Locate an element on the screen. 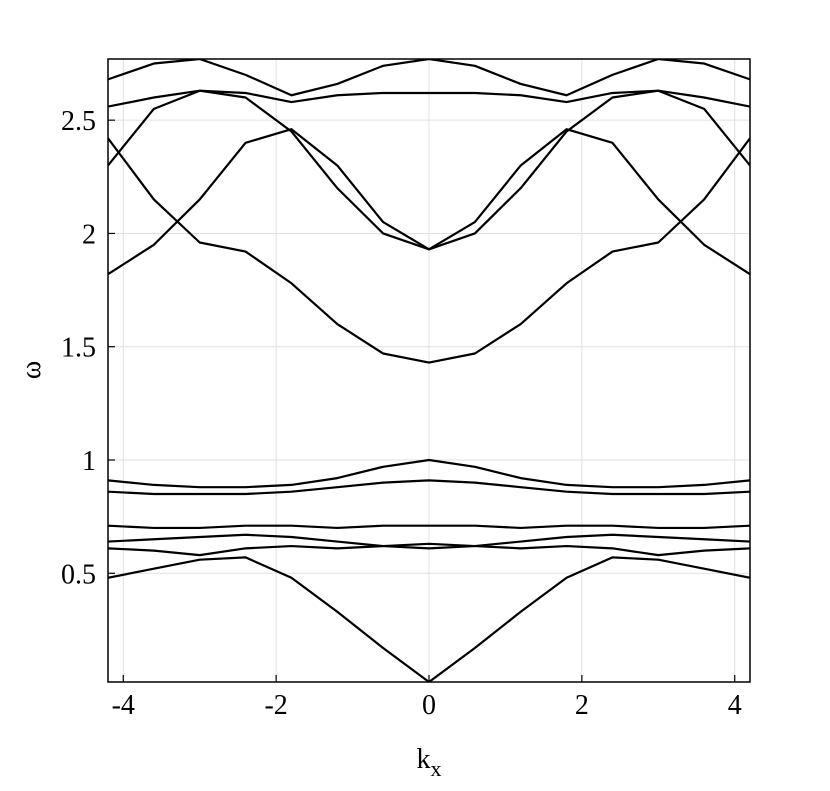 This screenshot has width=830, height=791. y-axis-label: ω is located at coordinates (31, 370).